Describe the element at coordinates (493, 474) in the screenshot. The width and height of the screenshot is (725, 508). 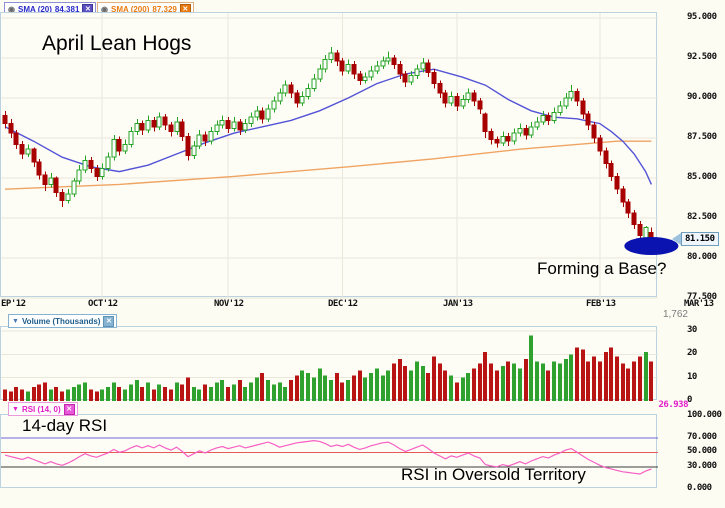
I see `rsi-oversold-annotation: RSI in Oversold Territory` at that location.